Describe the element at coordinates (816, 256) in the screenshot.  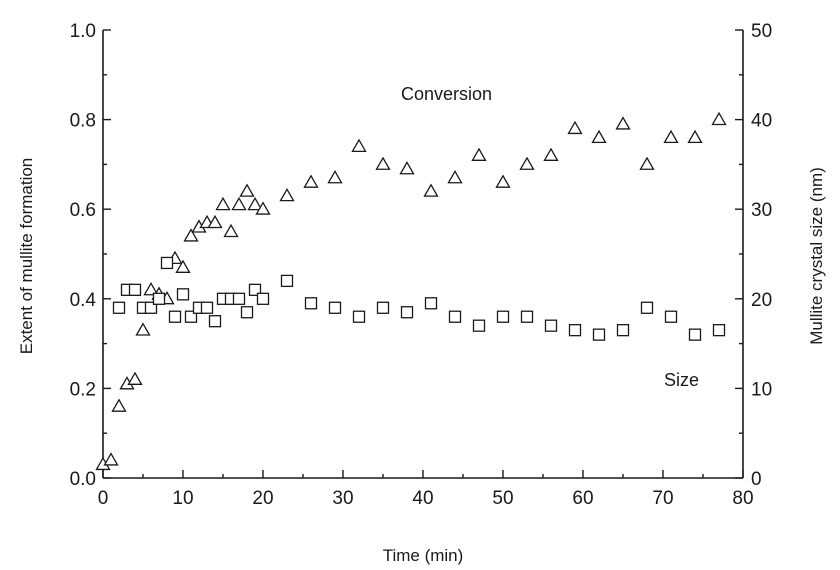
I see `right-y-axis-title: Mullite crystal size (nm)` at that location.